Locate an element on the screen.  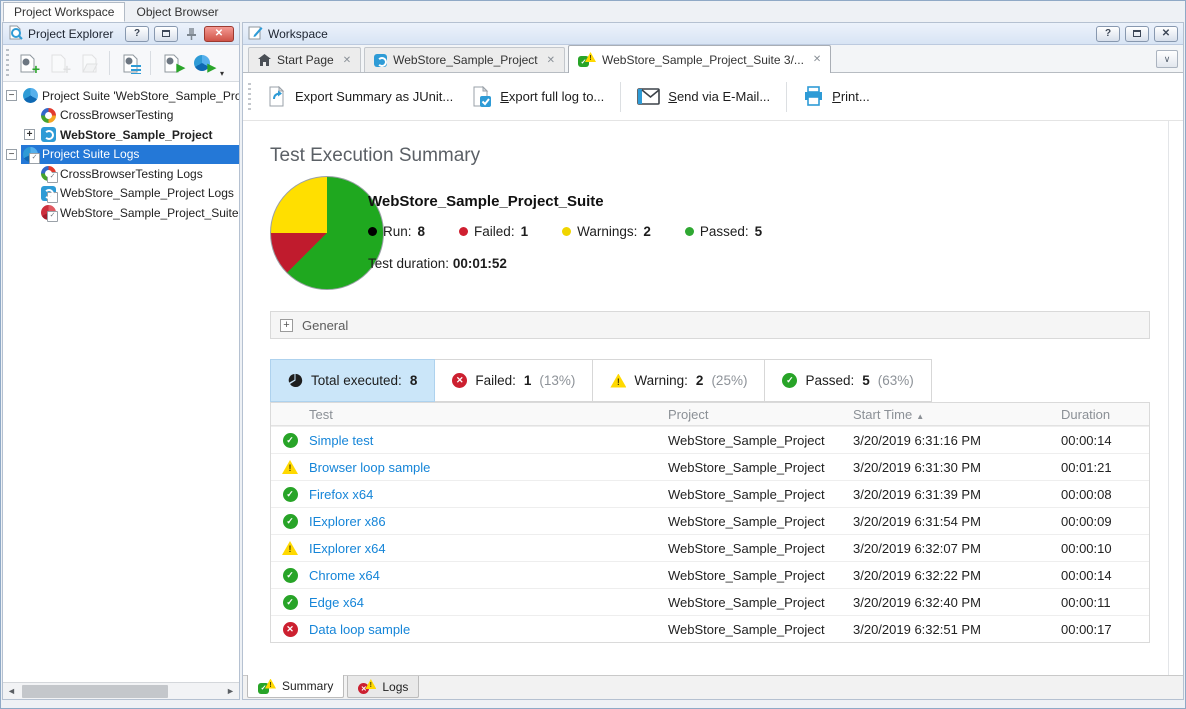
tab-start-page: Start Page ✕ is located at coordinates (305, 59).